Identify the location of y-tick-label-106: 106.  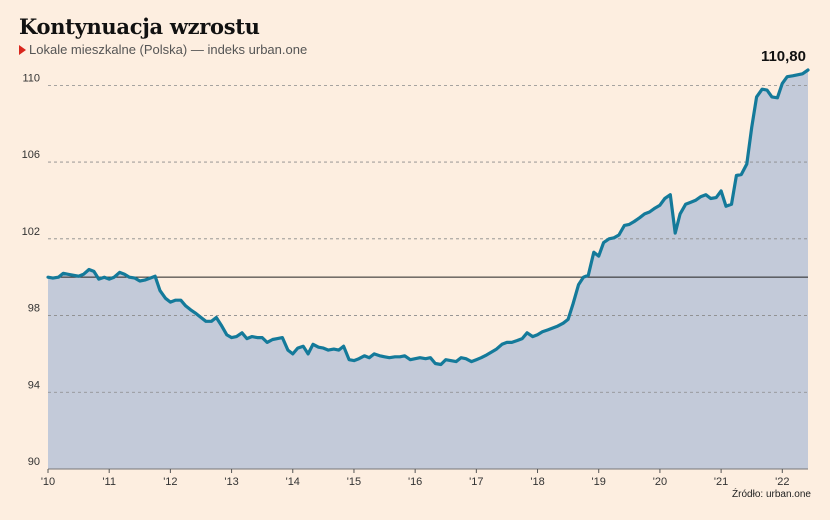
(31, 155).